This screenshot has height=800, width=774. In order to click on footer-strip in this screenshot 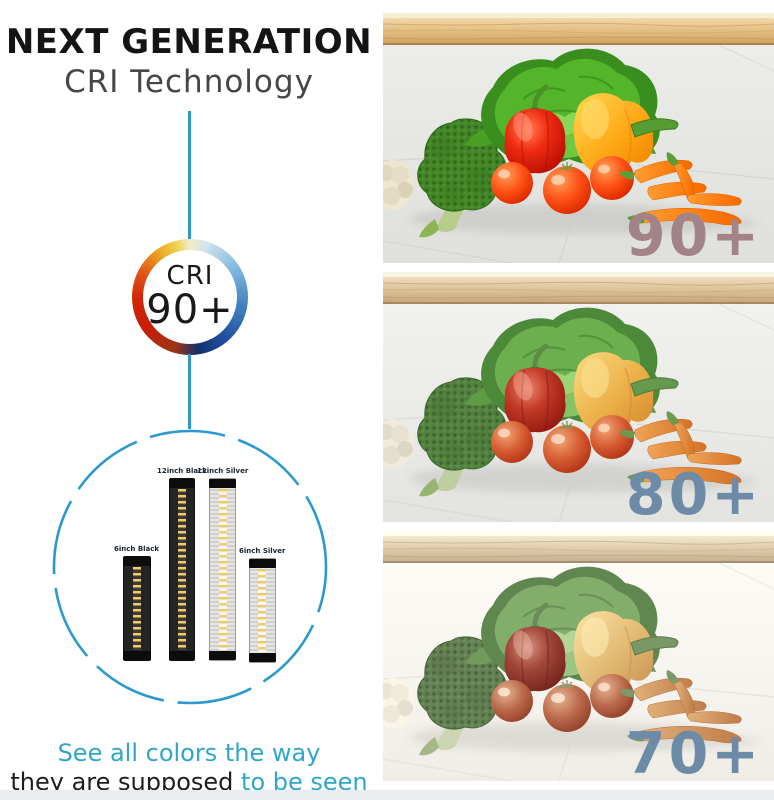, I will do `click(387, 795)`.